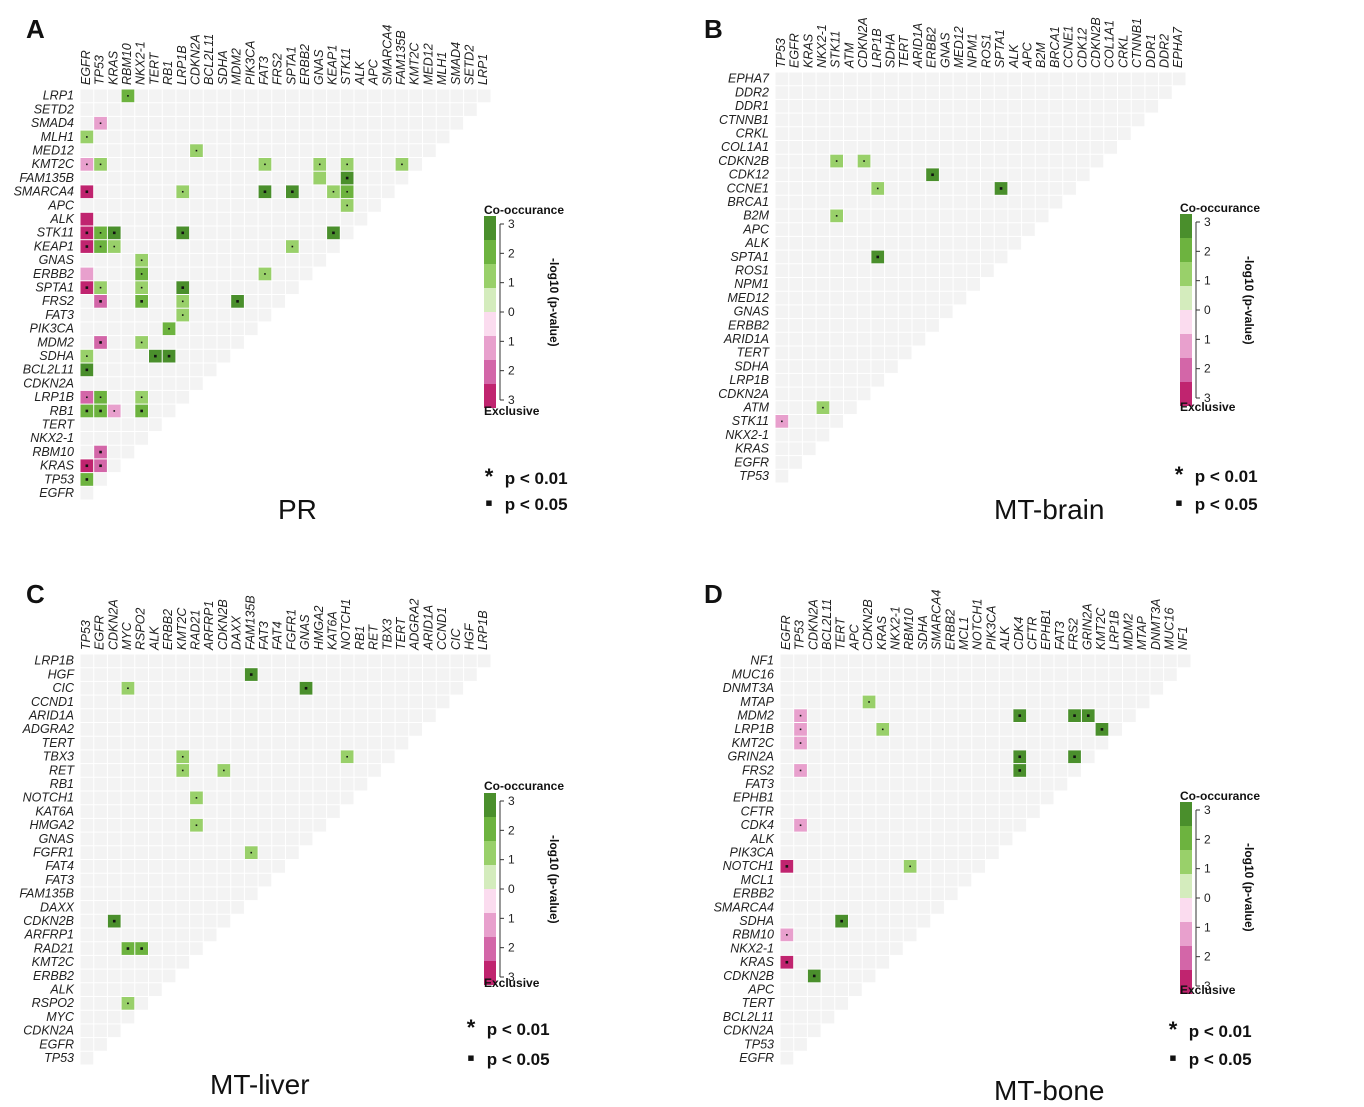 The image size is (1364, 1107). I want to click on heatmap-background, so click(985, 859).